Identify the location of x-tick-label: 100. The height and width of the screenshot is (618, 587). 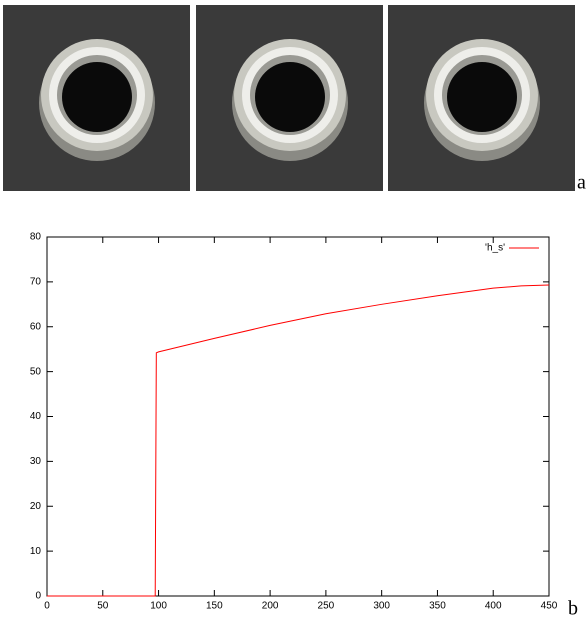
(158, 606).